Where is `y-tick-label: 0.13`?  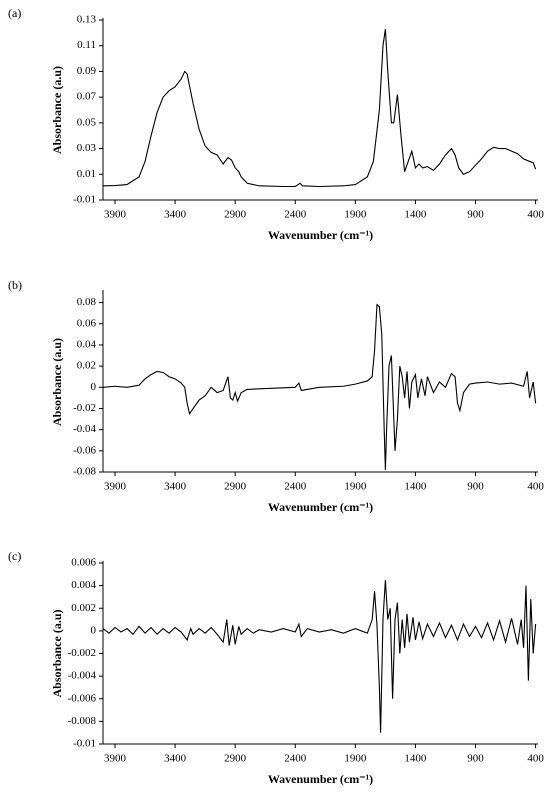 y-tick-label: 0.13 is located at coordinates (87, 20).